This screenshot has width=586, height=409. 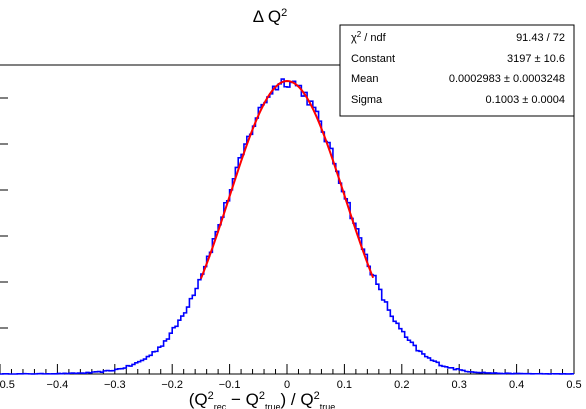 I want to click on x-tick-label: 0.5, so click(x=573, y=385).